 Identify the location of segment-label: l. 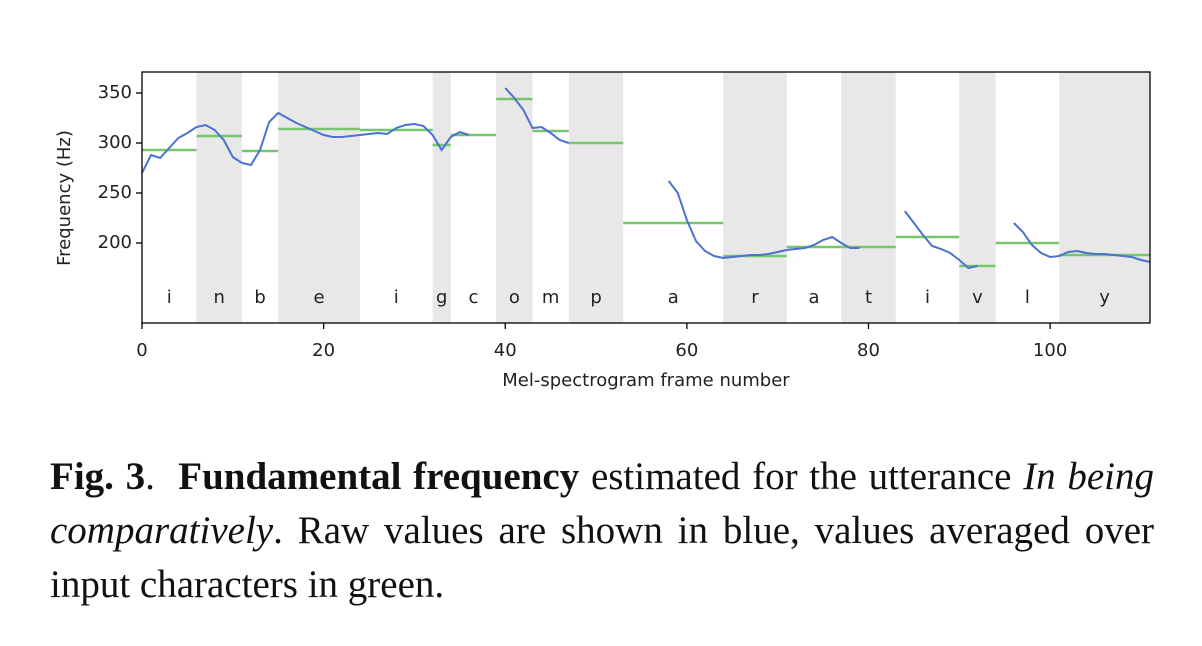
(1027, 297).